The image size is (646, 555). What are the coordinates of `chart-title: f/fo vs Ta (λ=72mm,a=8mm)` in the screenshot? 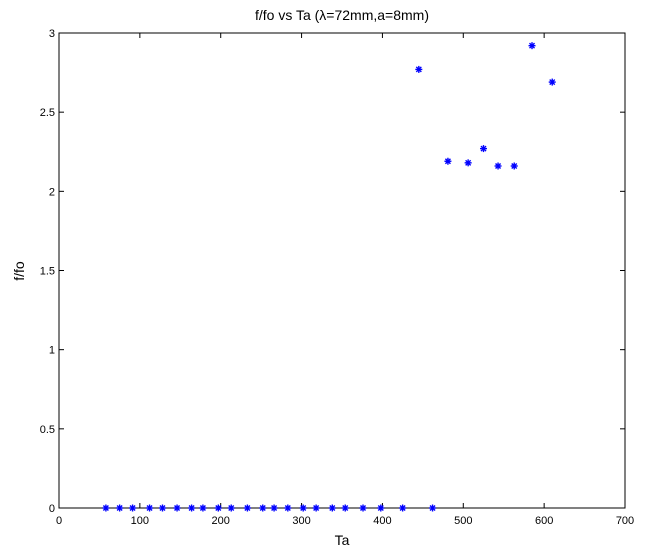 It's located at (342, 15).